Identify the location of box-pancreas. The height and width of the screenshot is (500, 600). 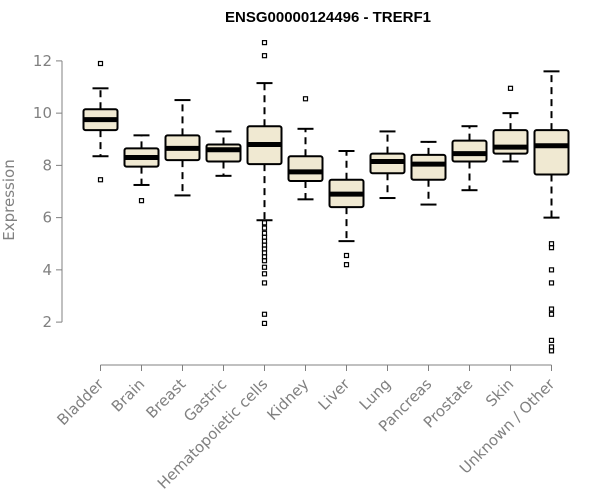
(428, 173).